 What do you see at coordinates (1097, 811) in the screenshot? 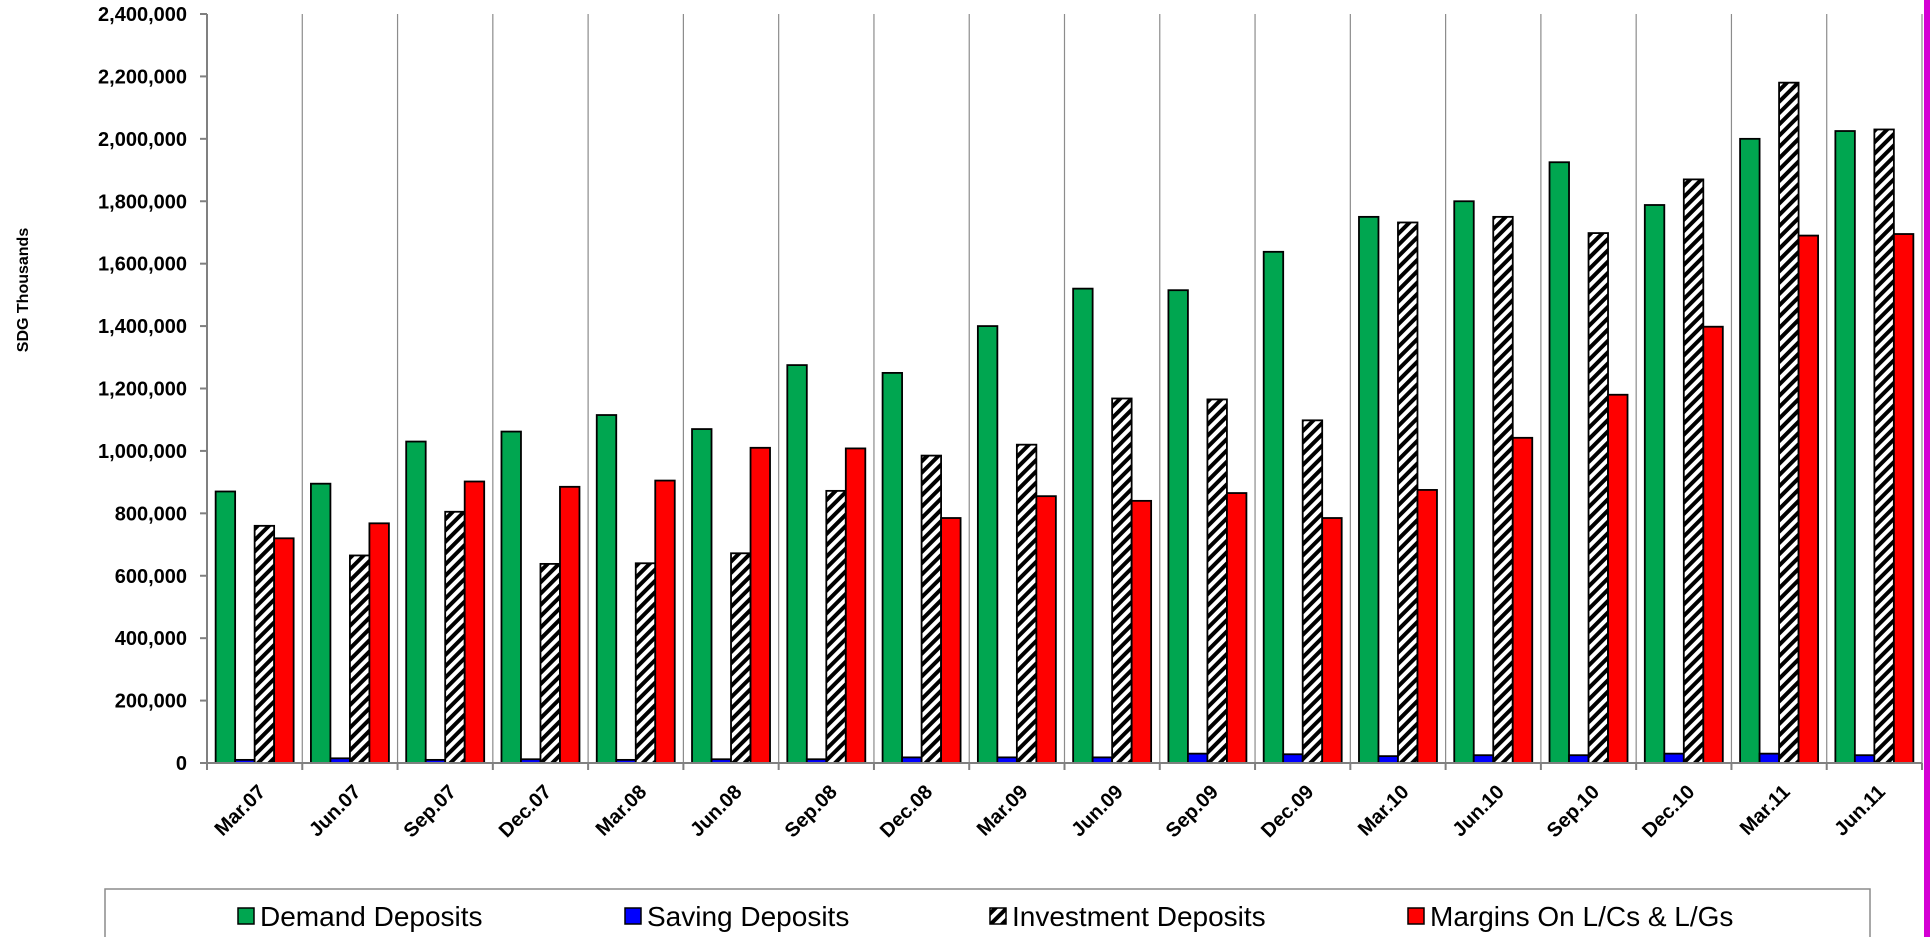
I see `x-tick-label: Jun.09` at bounding box center [1097, 811].